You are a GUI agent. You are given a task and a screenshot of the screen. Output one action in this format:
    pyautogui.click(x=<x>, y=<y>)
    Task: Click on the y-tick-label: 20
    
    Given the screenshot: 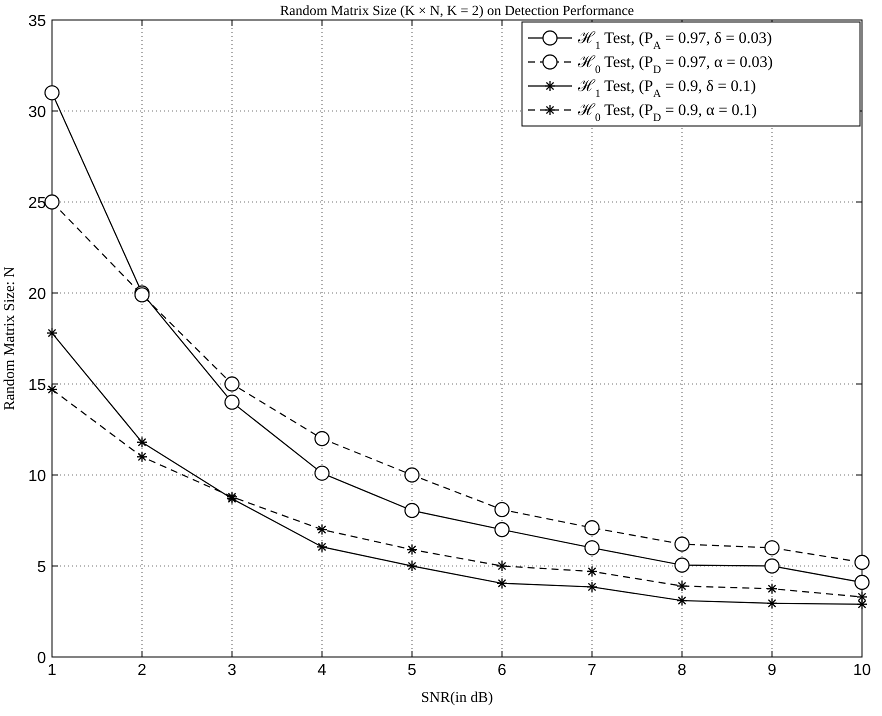 What is the action you would take?
    pyautogui.click(x=37, y=294)
    